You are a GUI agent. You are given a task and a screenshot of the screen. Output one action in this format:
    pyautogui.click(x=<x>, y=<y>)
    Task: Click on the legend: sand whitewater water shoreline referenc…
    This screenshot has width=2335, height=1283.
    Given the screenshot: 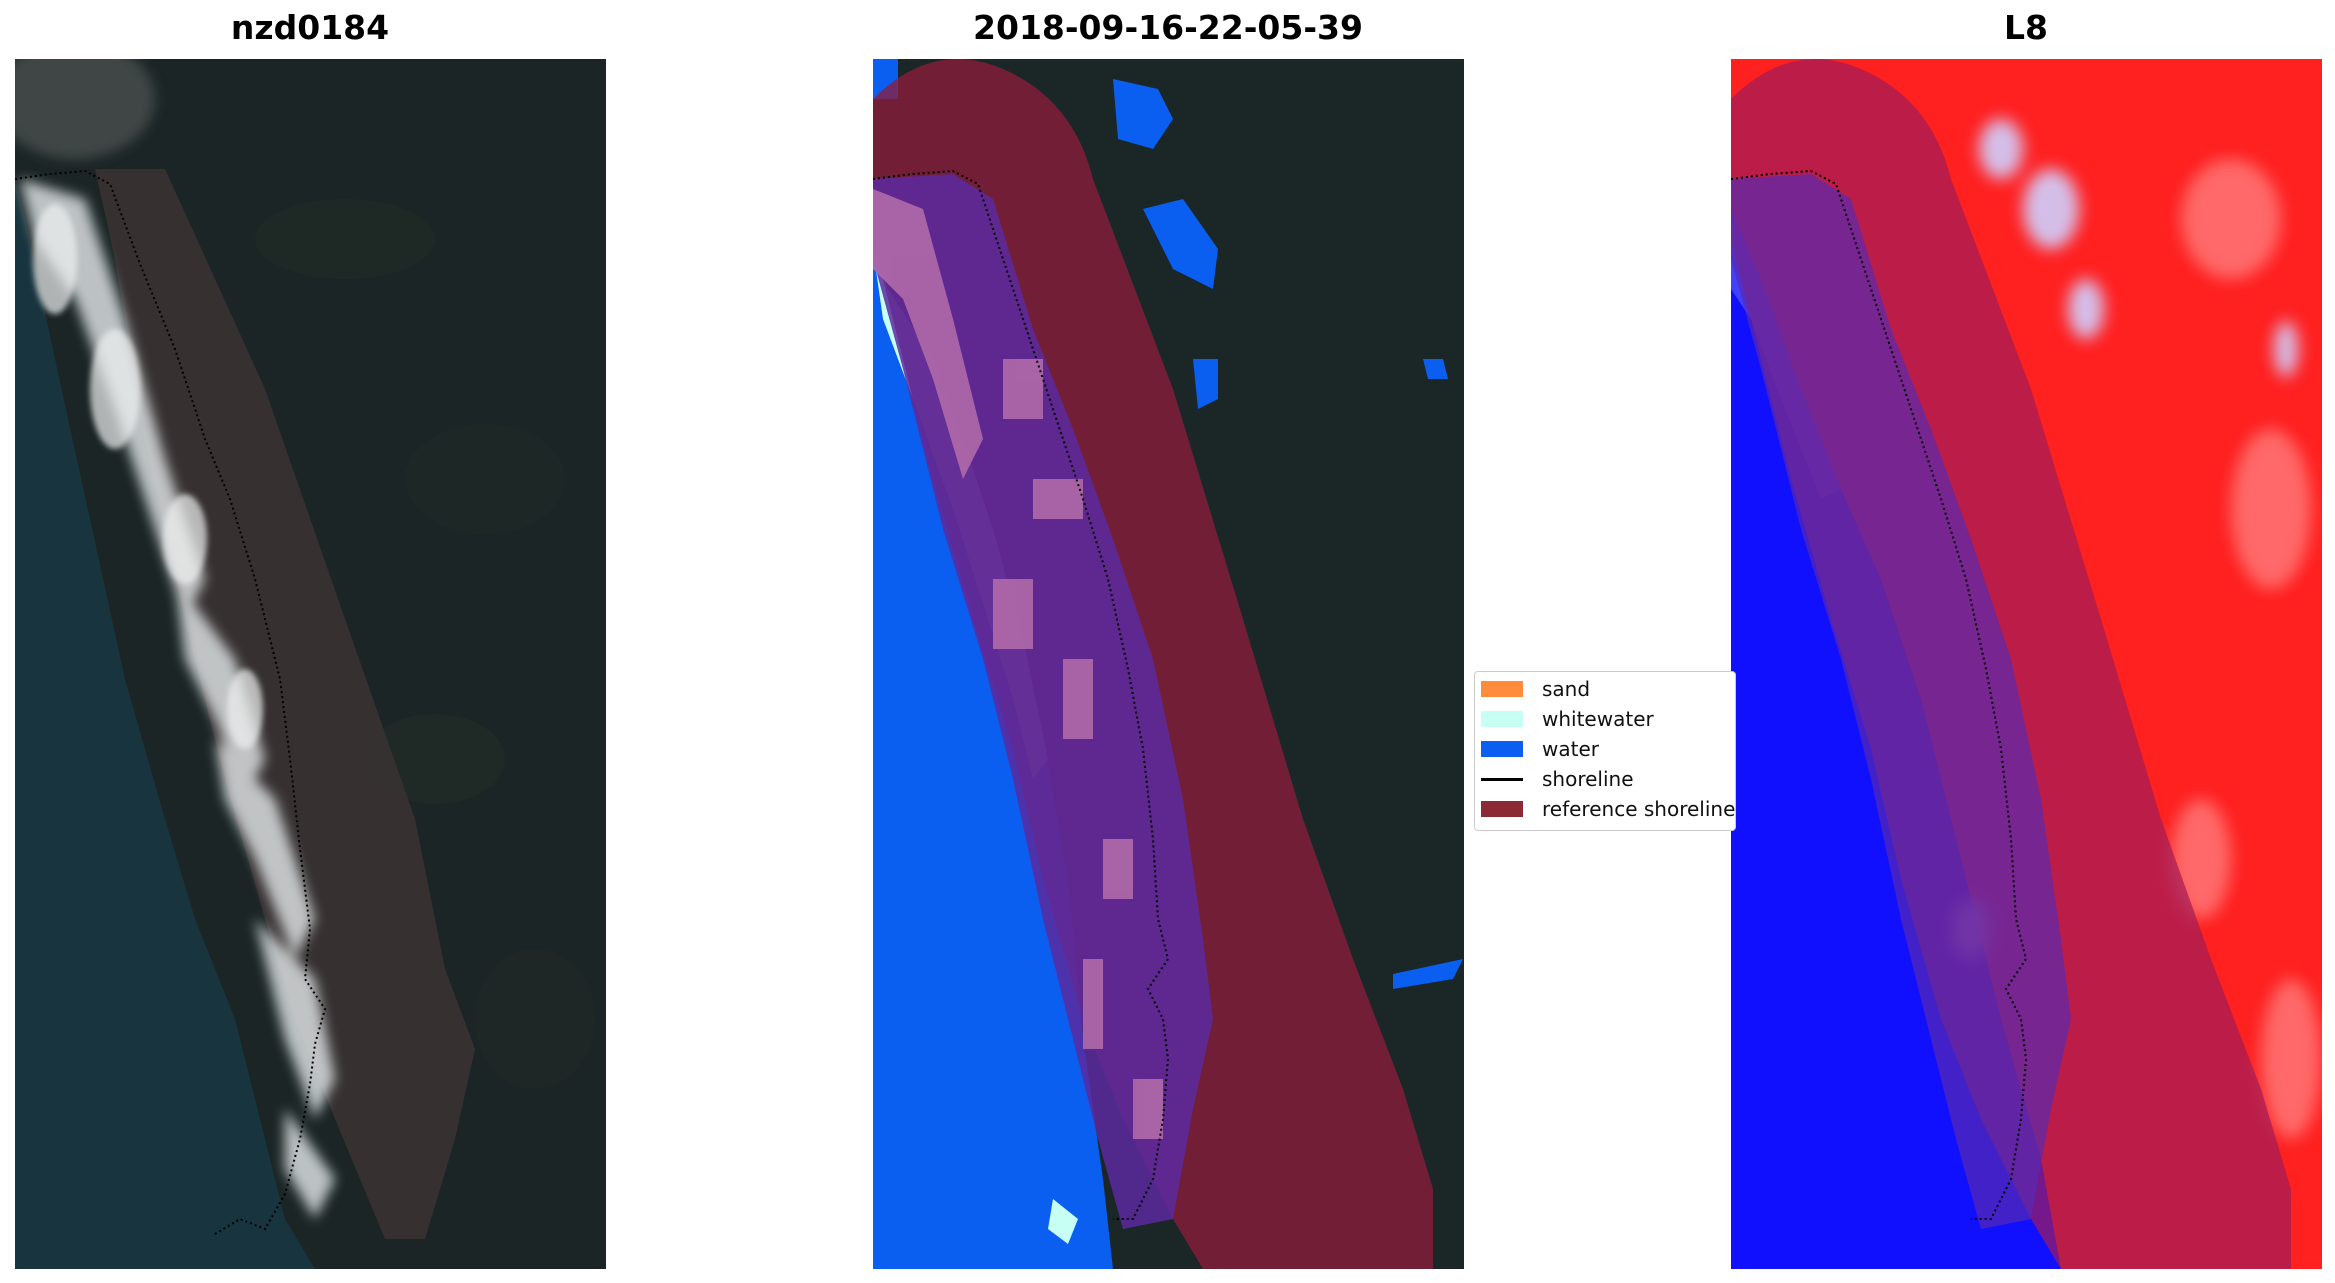 What is the action you would take?
    pyautogui.click(x=1605, y=751)
    